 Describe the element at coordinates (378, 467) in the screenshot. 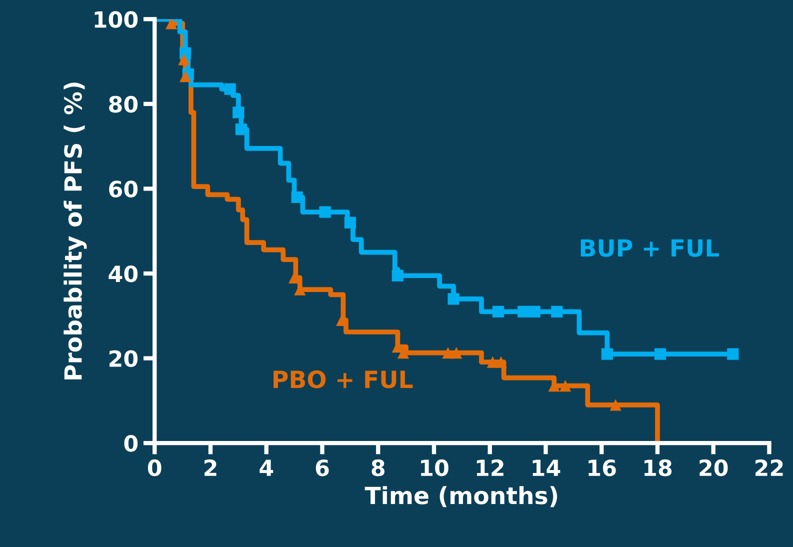

I see `x-tick-label: 8` at that location.